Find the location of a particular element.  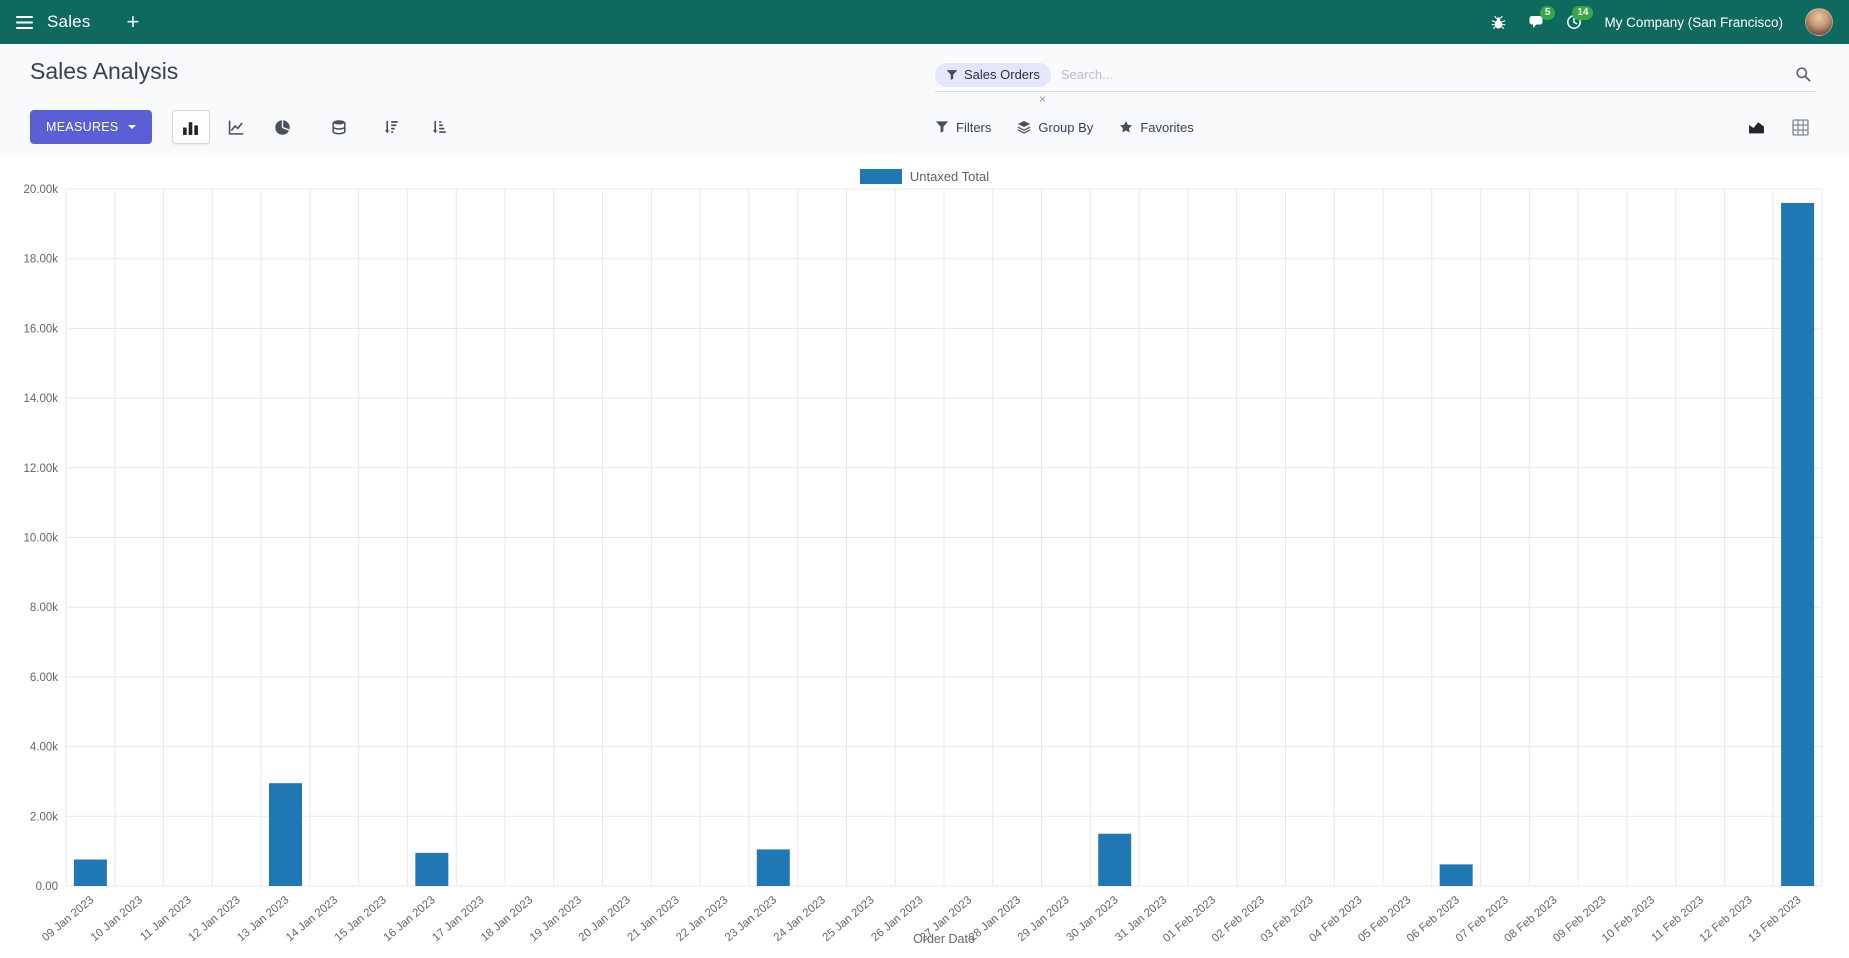

measures-label: MEASURES is located at coordinates (82, 127).